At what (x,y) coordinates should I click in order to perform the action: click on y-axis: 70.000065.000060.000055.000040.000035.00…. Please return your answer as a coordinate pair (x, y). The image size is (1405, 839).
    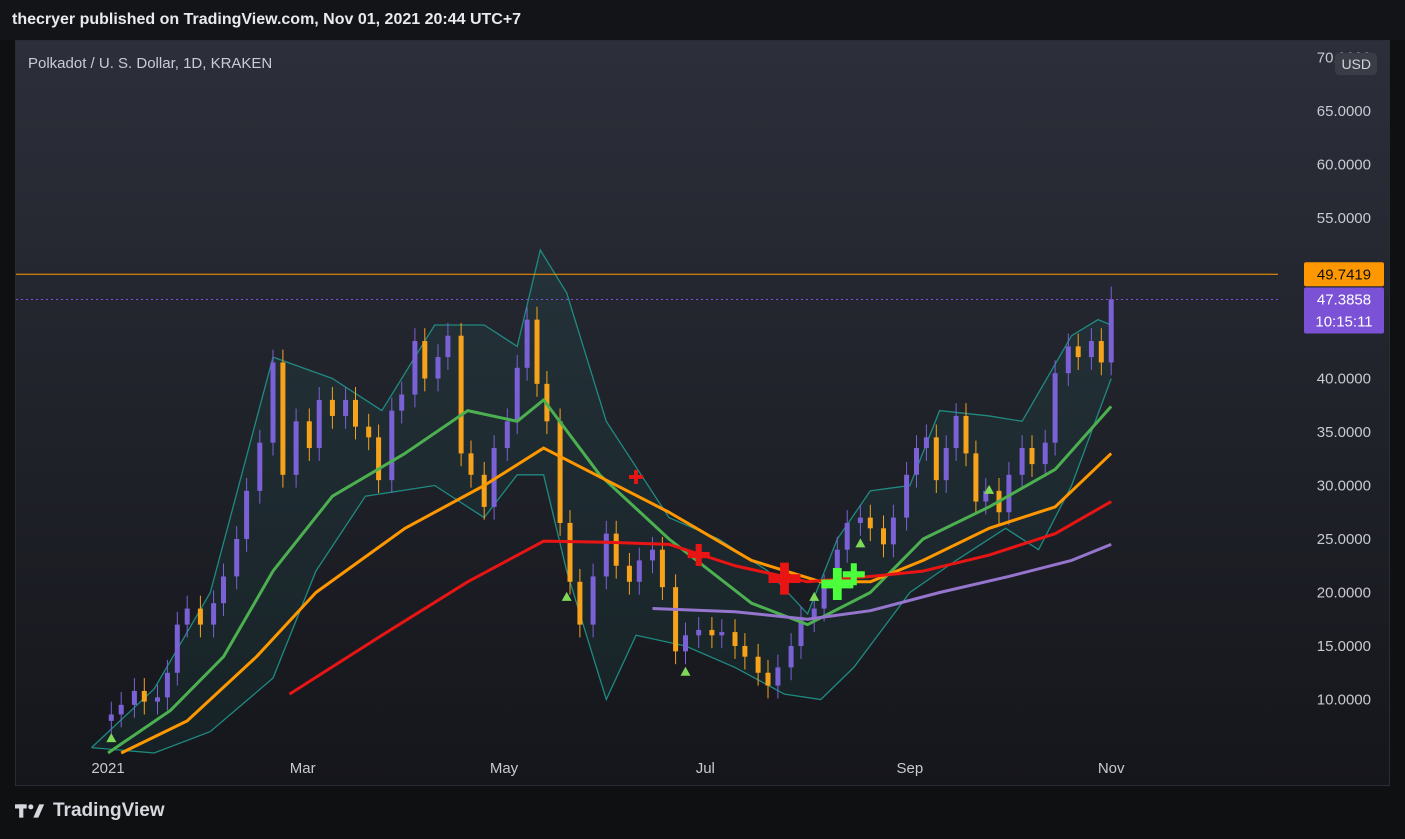
    Looking at the image, I should click on (1344, 379).